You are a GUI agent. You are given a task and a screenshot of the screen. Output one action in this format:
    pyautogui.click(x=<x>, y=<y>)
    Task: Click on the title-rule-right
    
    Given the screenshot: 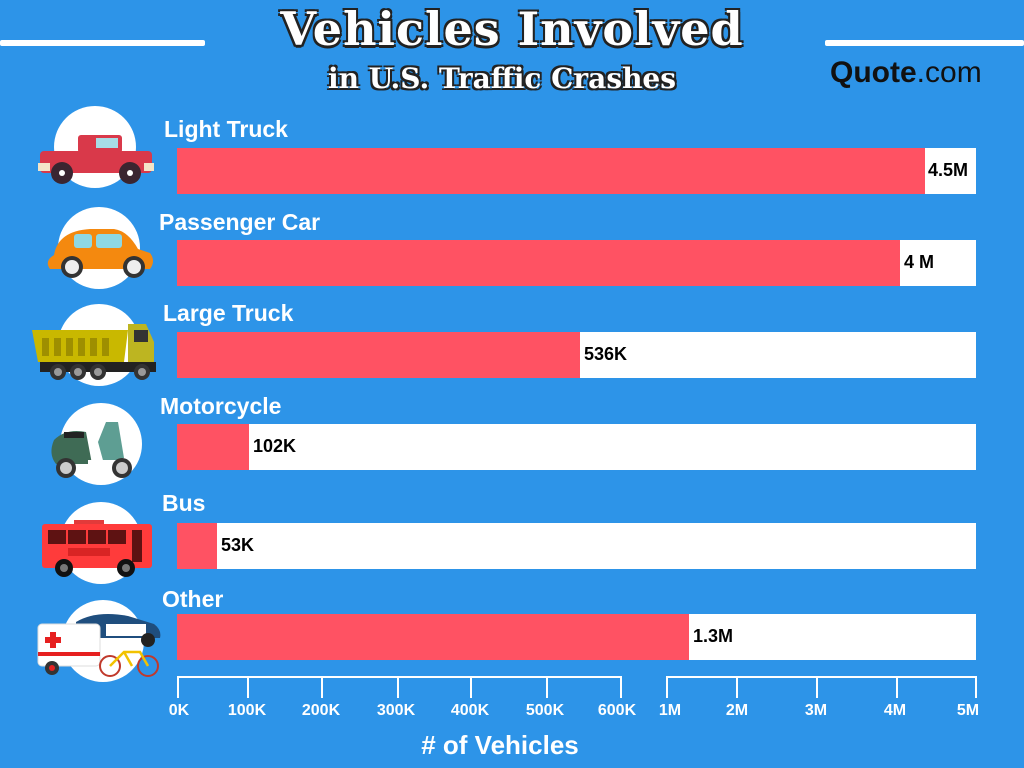 What is the action you would take?
    pyautogui.click(x=924, y=43)
    